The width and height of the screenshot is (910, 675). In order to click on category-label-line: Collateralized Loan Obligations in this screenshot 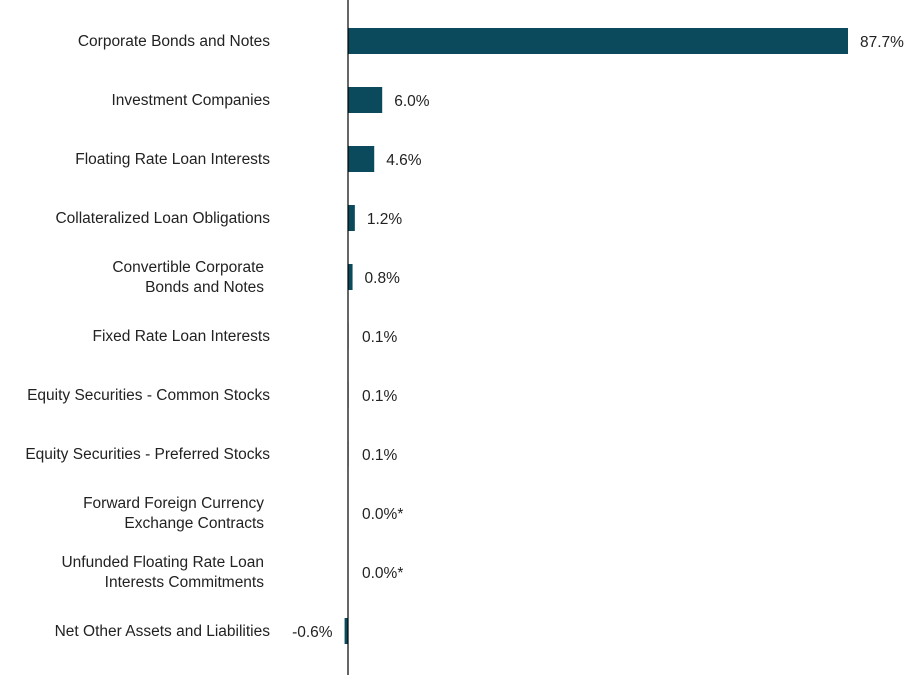, I will do `click(162, 218)`.